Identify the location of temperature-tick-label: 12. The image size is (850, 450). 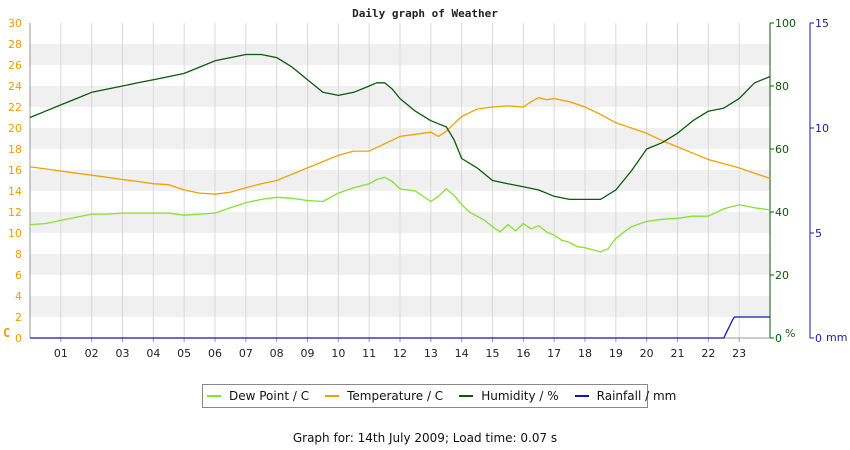
(15, 212).